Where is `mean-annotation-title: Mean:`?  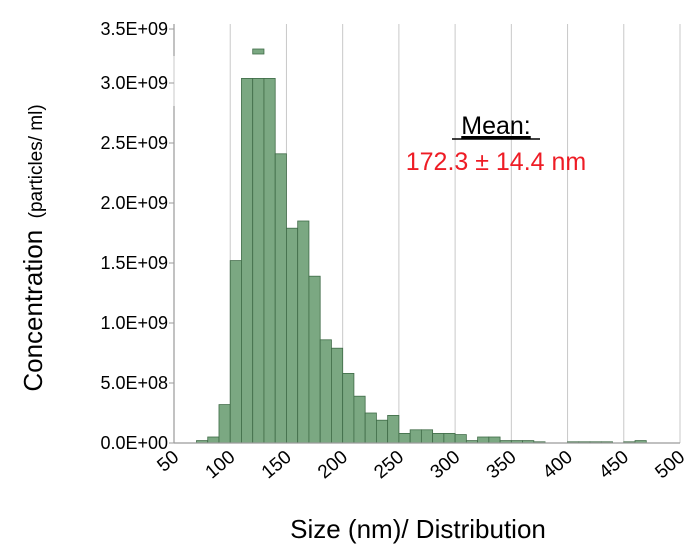 mean-annotation-title: Mean: is located at coordinates (495, 126).